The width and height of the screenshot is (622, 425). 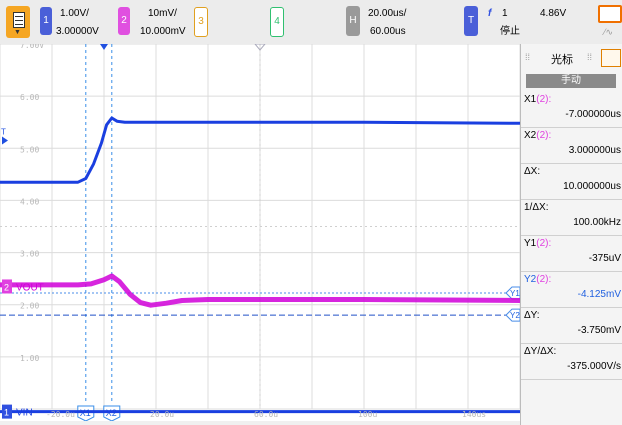 What do you see at coordinates (532, 171) in the screenshot?
I see `readout-label: ΔX:` at bounding box center [532, 171].